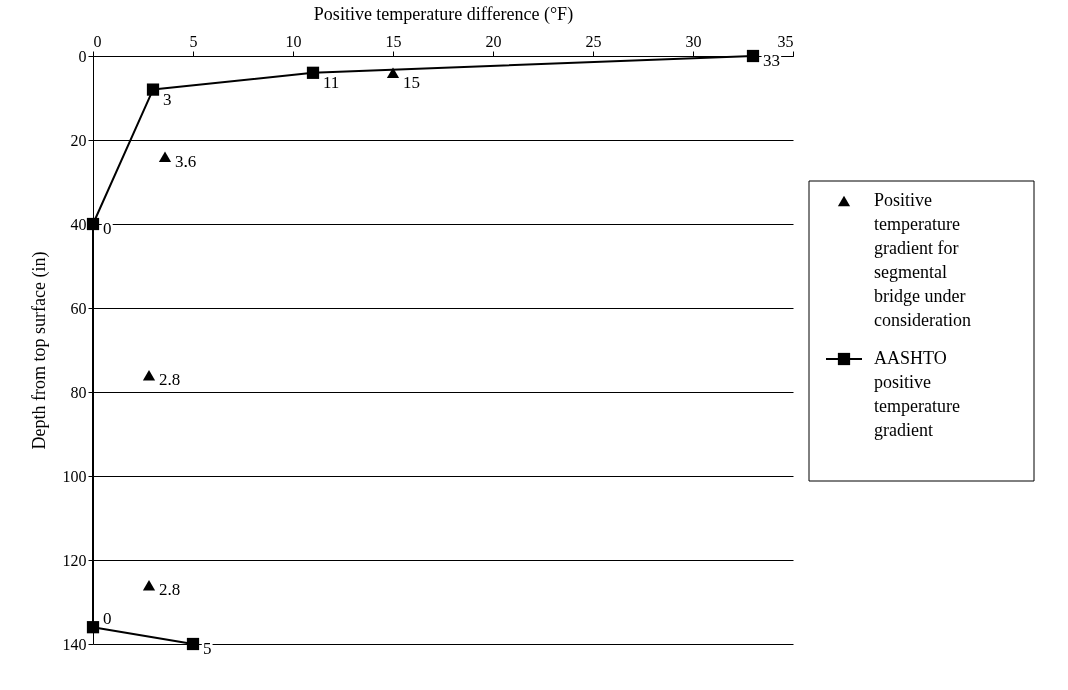  What do you see at coordinates (917, 394) in the screenshot?
I see `legend-label: AASHTO positive temperature gradient` at bounding box center [917, 394].